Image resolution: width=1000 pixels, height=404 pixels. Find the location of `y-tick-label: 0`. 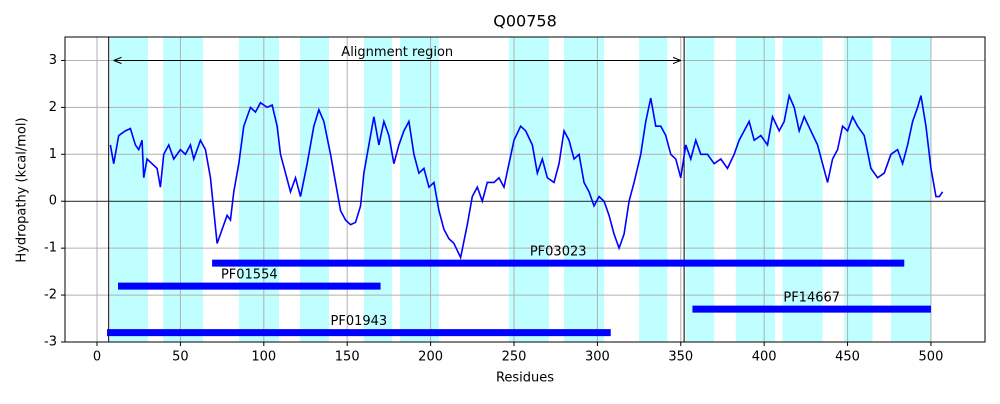

y-tick-label: 0 is located at coordinates (53, 201).